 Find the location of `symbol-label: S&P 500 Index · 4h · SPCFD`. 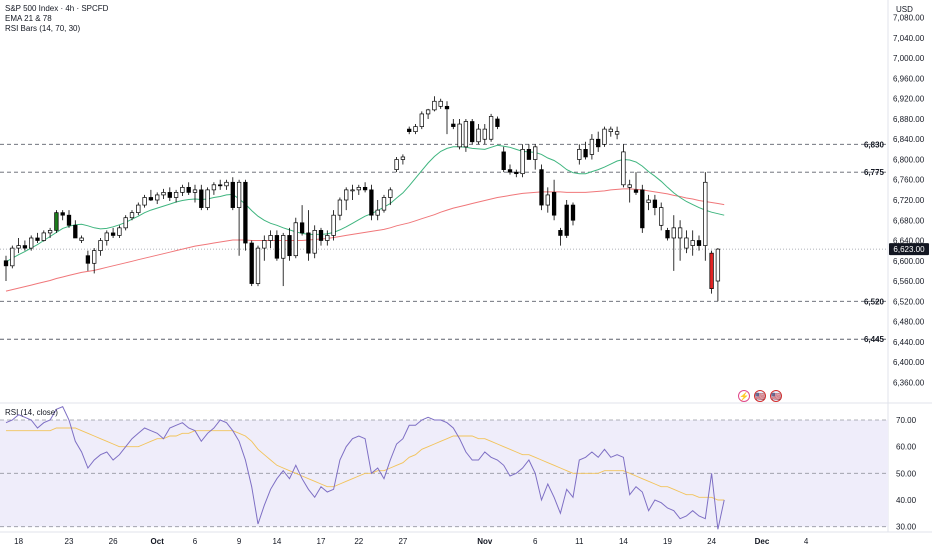

symbol-label: S&P 500 Index · 4h · SPCFD is located at coordinates (57, 8).